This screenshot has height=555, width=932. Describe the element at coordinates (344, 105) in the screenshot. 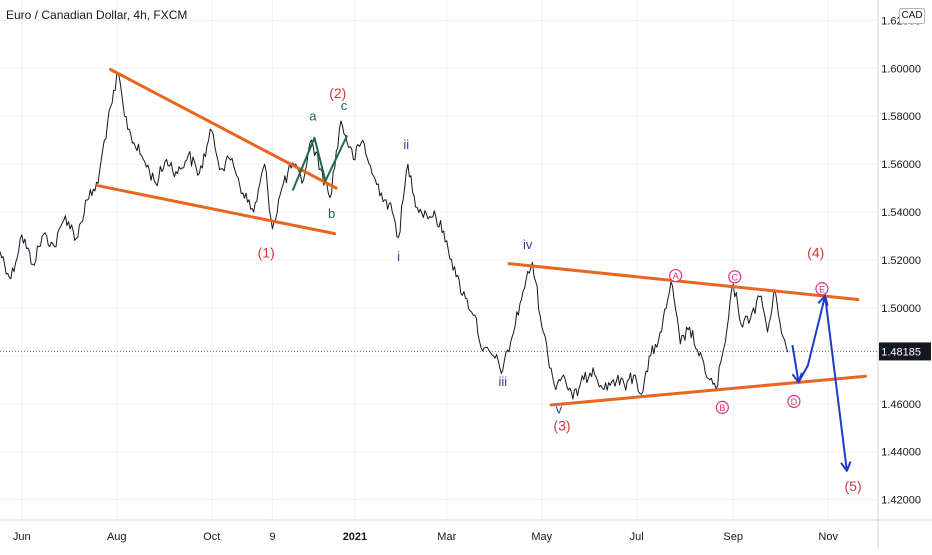

I see `wave-label: c` at that location.